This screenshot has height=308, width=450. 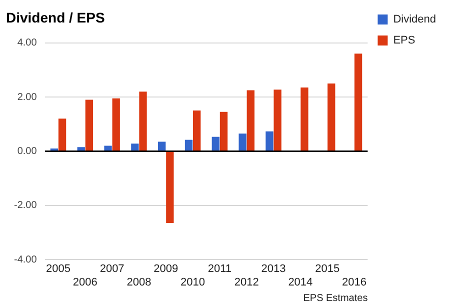 What do you see at coordinates (58, 269) in the screenshot?
I see `x-tick-label: 2005` at bounding box center [58, 269].